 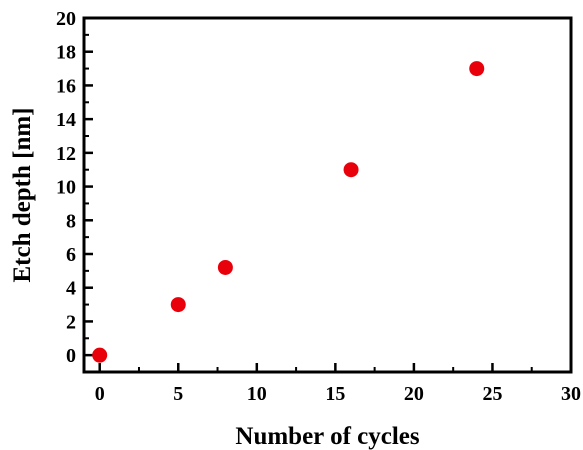 What do you see at coordinates (492, 394) in the screenshot?
I see `x-tick-label: 25` at bounding box center [492, 394].